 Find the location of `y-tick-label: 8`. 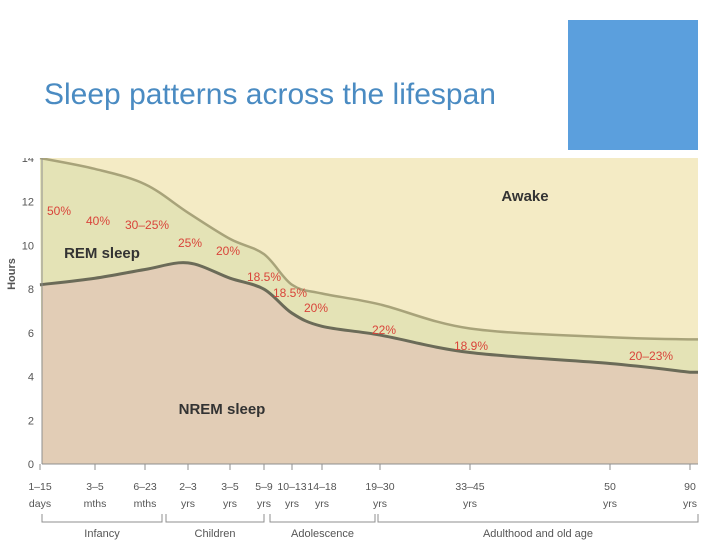

y-tick-label: 8 is located at coordinates (31, 290).